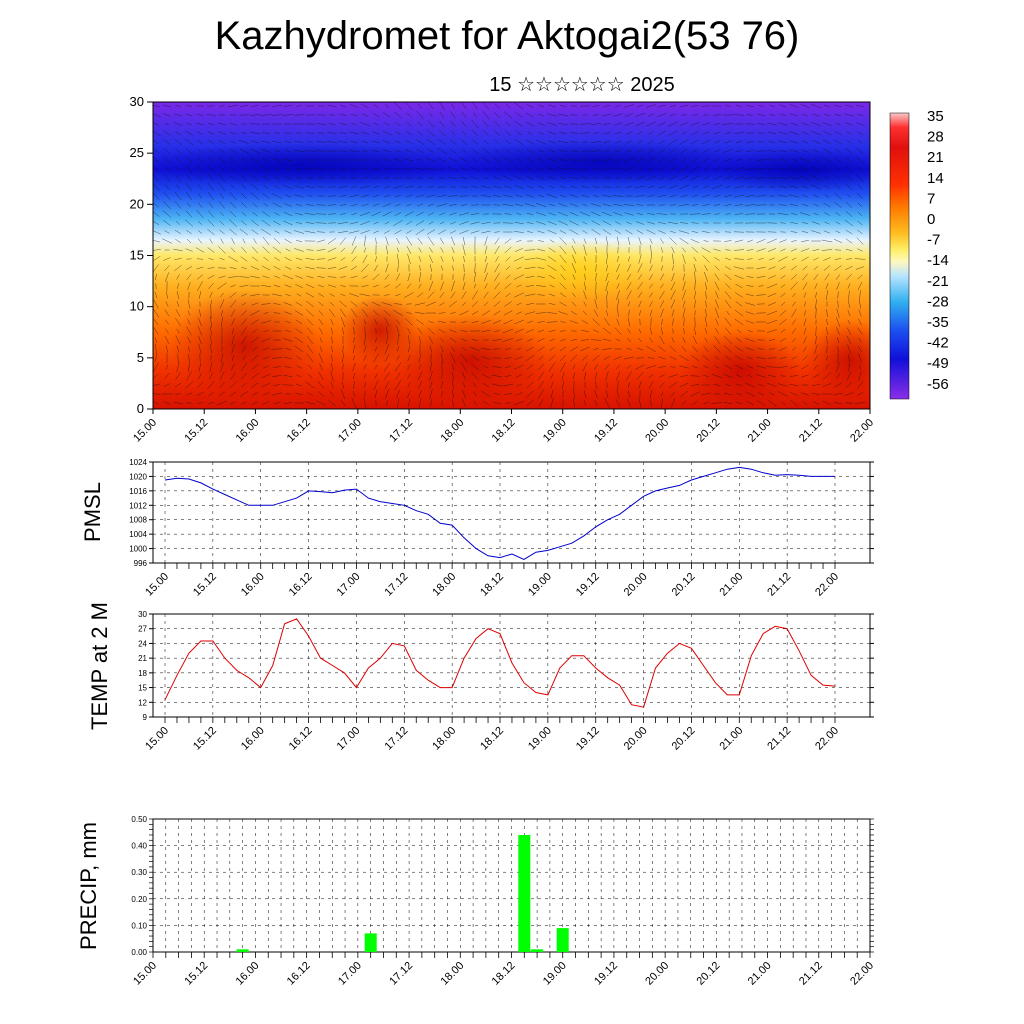 The height and width of the screenshot is (1024, 1024). I want to click on pmsl-x-tick-label: 17.12, so click(396, 585).